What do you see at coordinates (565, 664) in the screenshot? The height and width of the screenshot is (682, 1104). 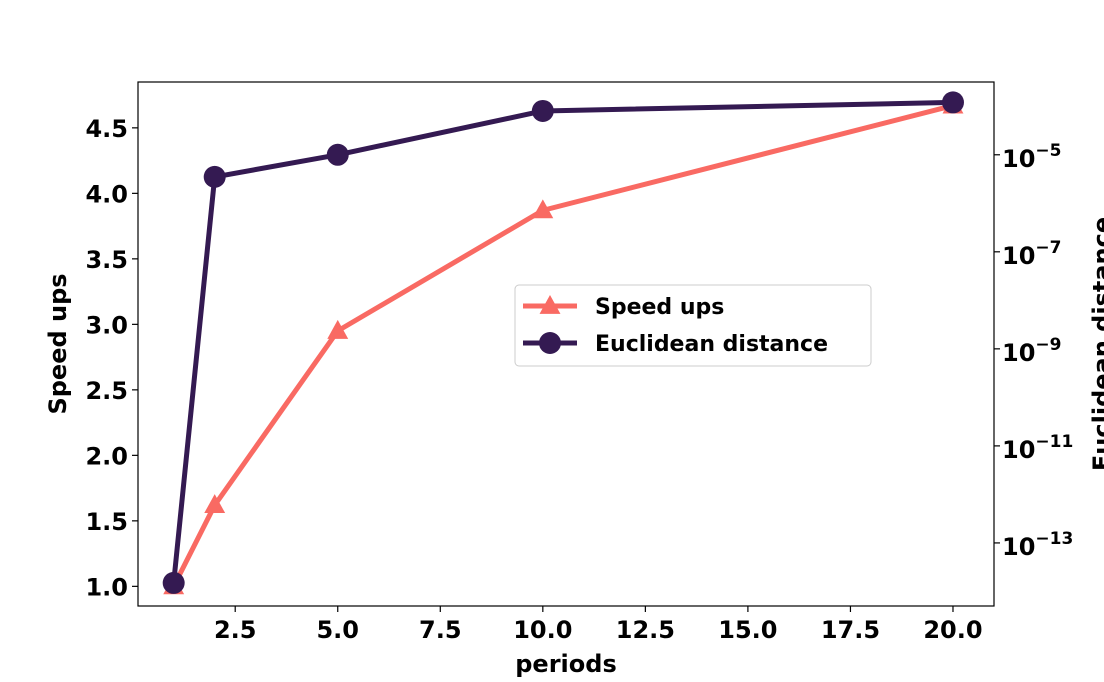 I see `x-axis-title: periods` at bounding box center [565, 664].